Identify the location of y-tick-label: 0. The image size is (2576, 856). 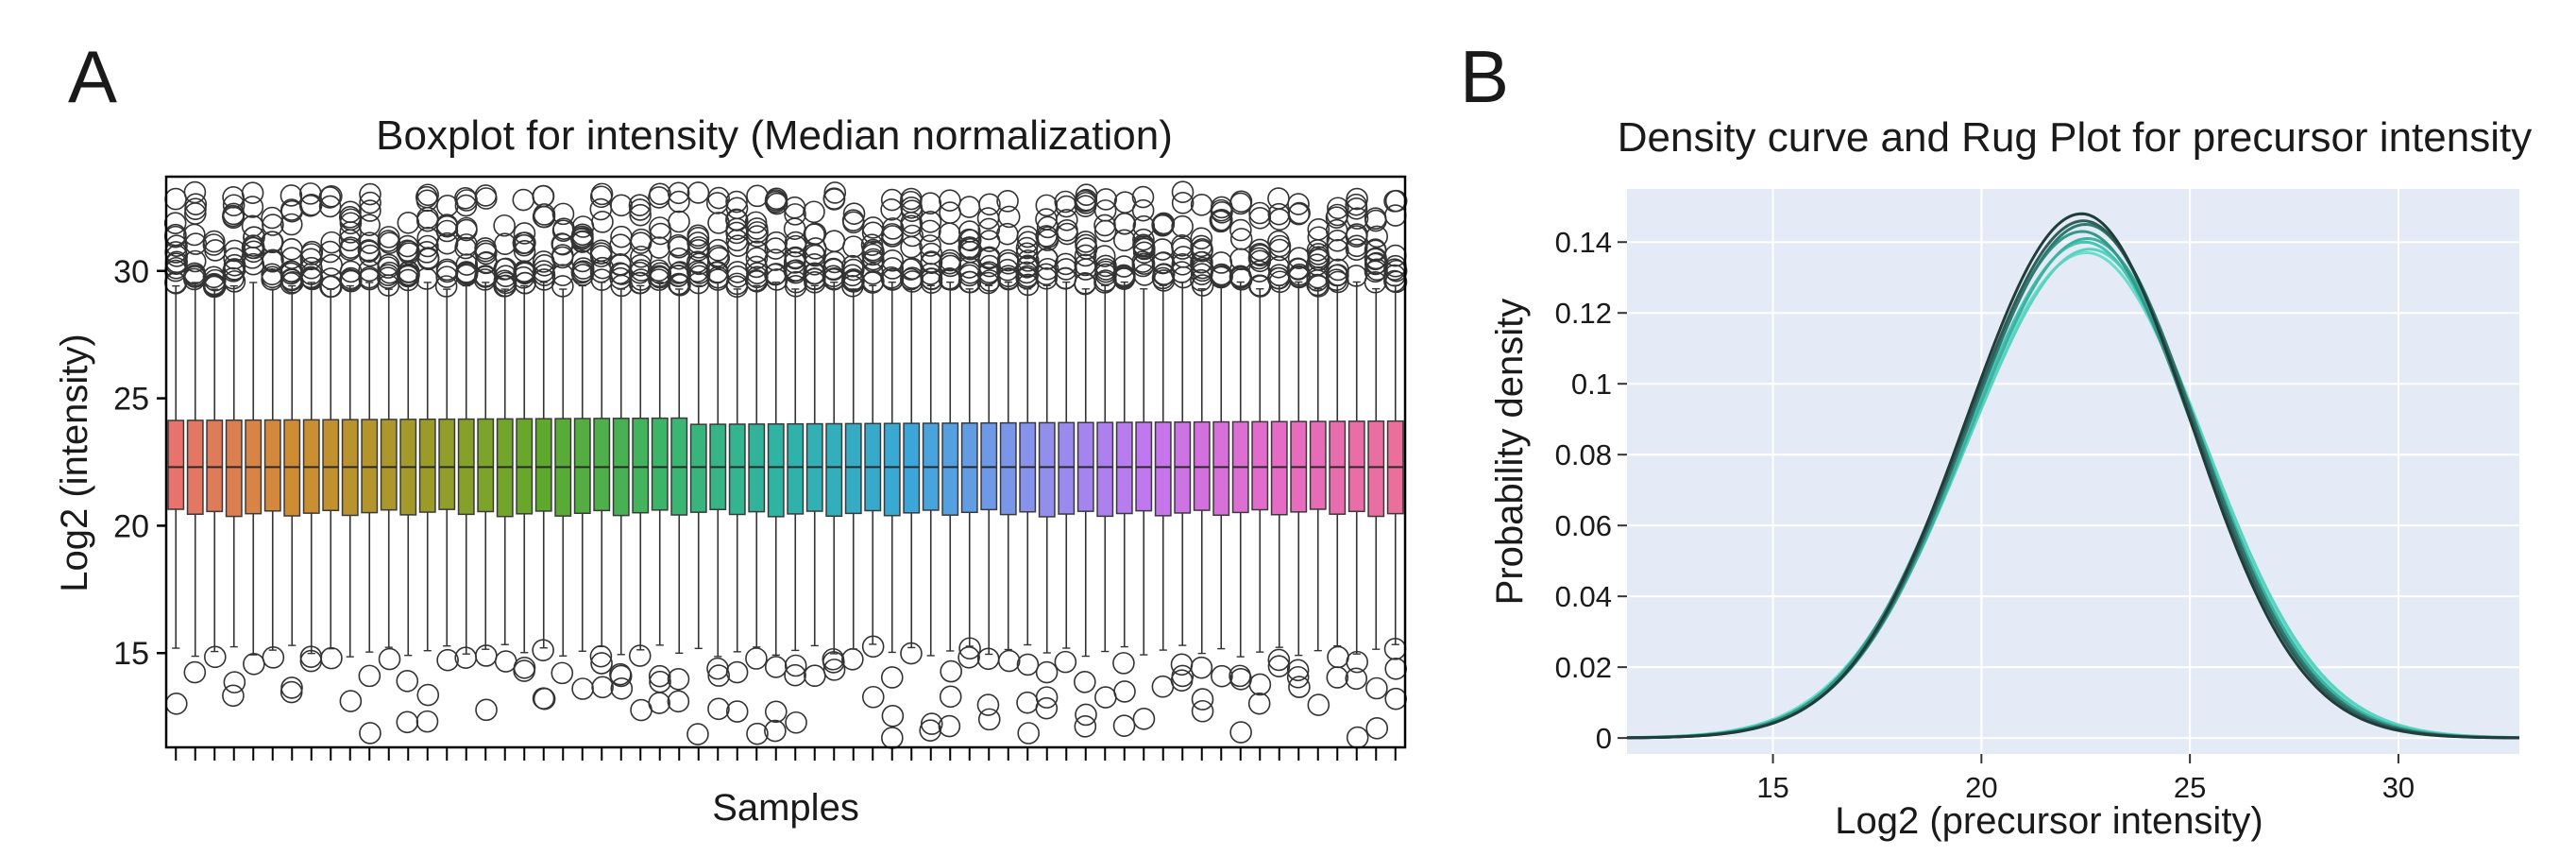
(1604, 738).